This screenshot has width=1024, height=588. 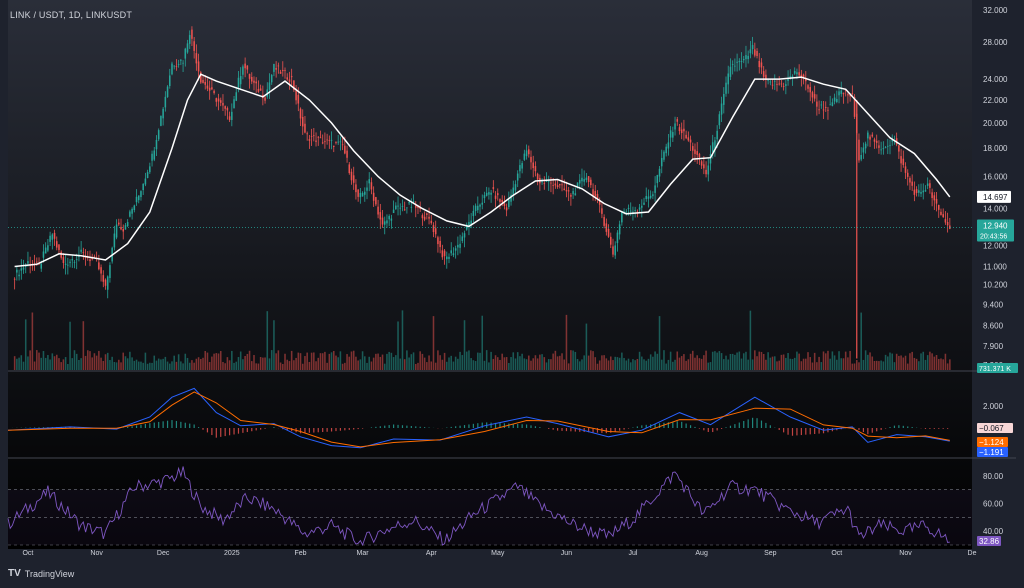 I want to click on tradingview-logo-icon: TV, so click(x=14, y=573).